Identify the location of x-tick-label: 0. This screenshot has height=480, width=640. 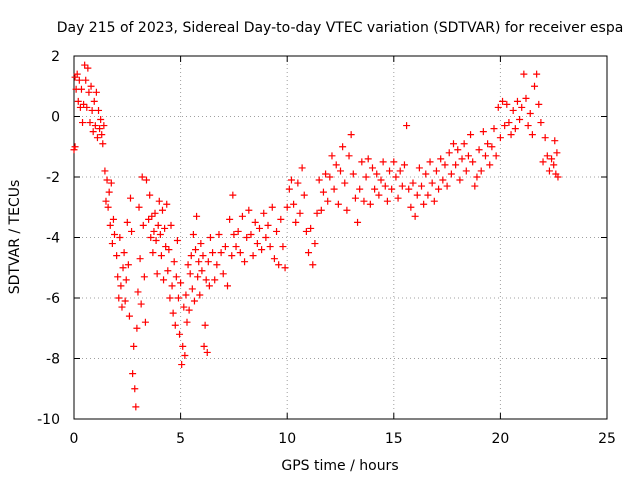
(74, 439).